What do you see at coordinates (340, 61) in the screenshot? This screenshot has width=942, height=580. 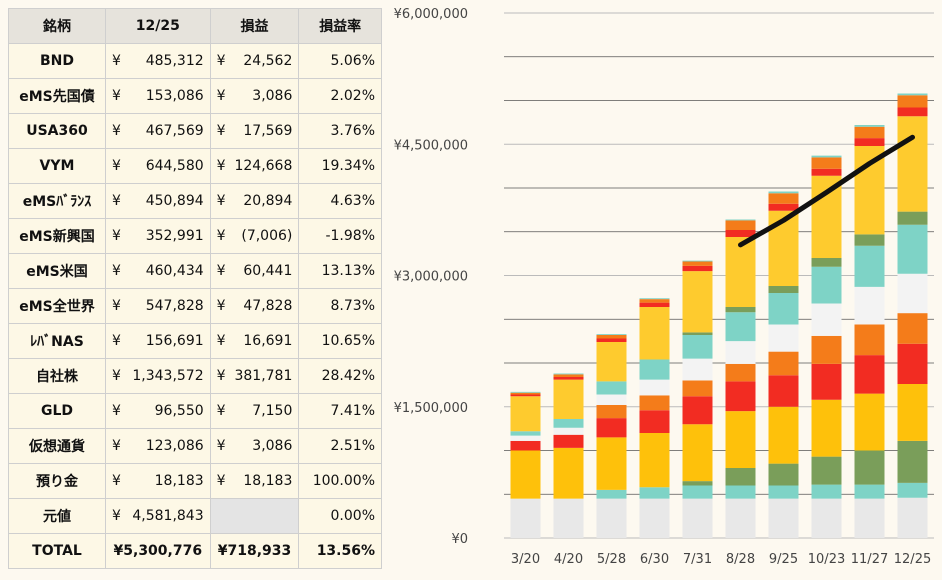 I see `rate-cell: 5.06%` at bounding box center [340, 61].